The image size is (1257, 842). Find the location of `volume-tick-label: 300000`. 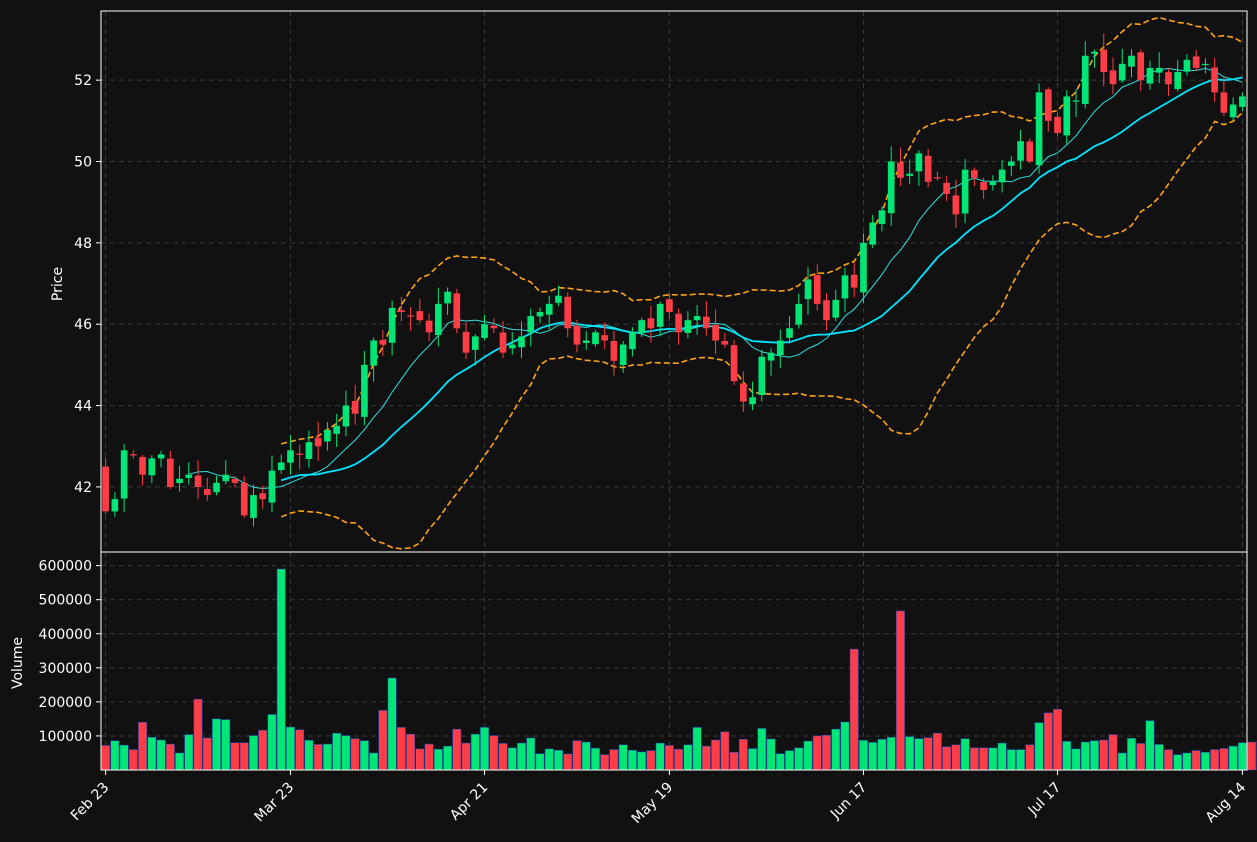

volume-tick-label: 300000 is located at coordinates (65, 669).